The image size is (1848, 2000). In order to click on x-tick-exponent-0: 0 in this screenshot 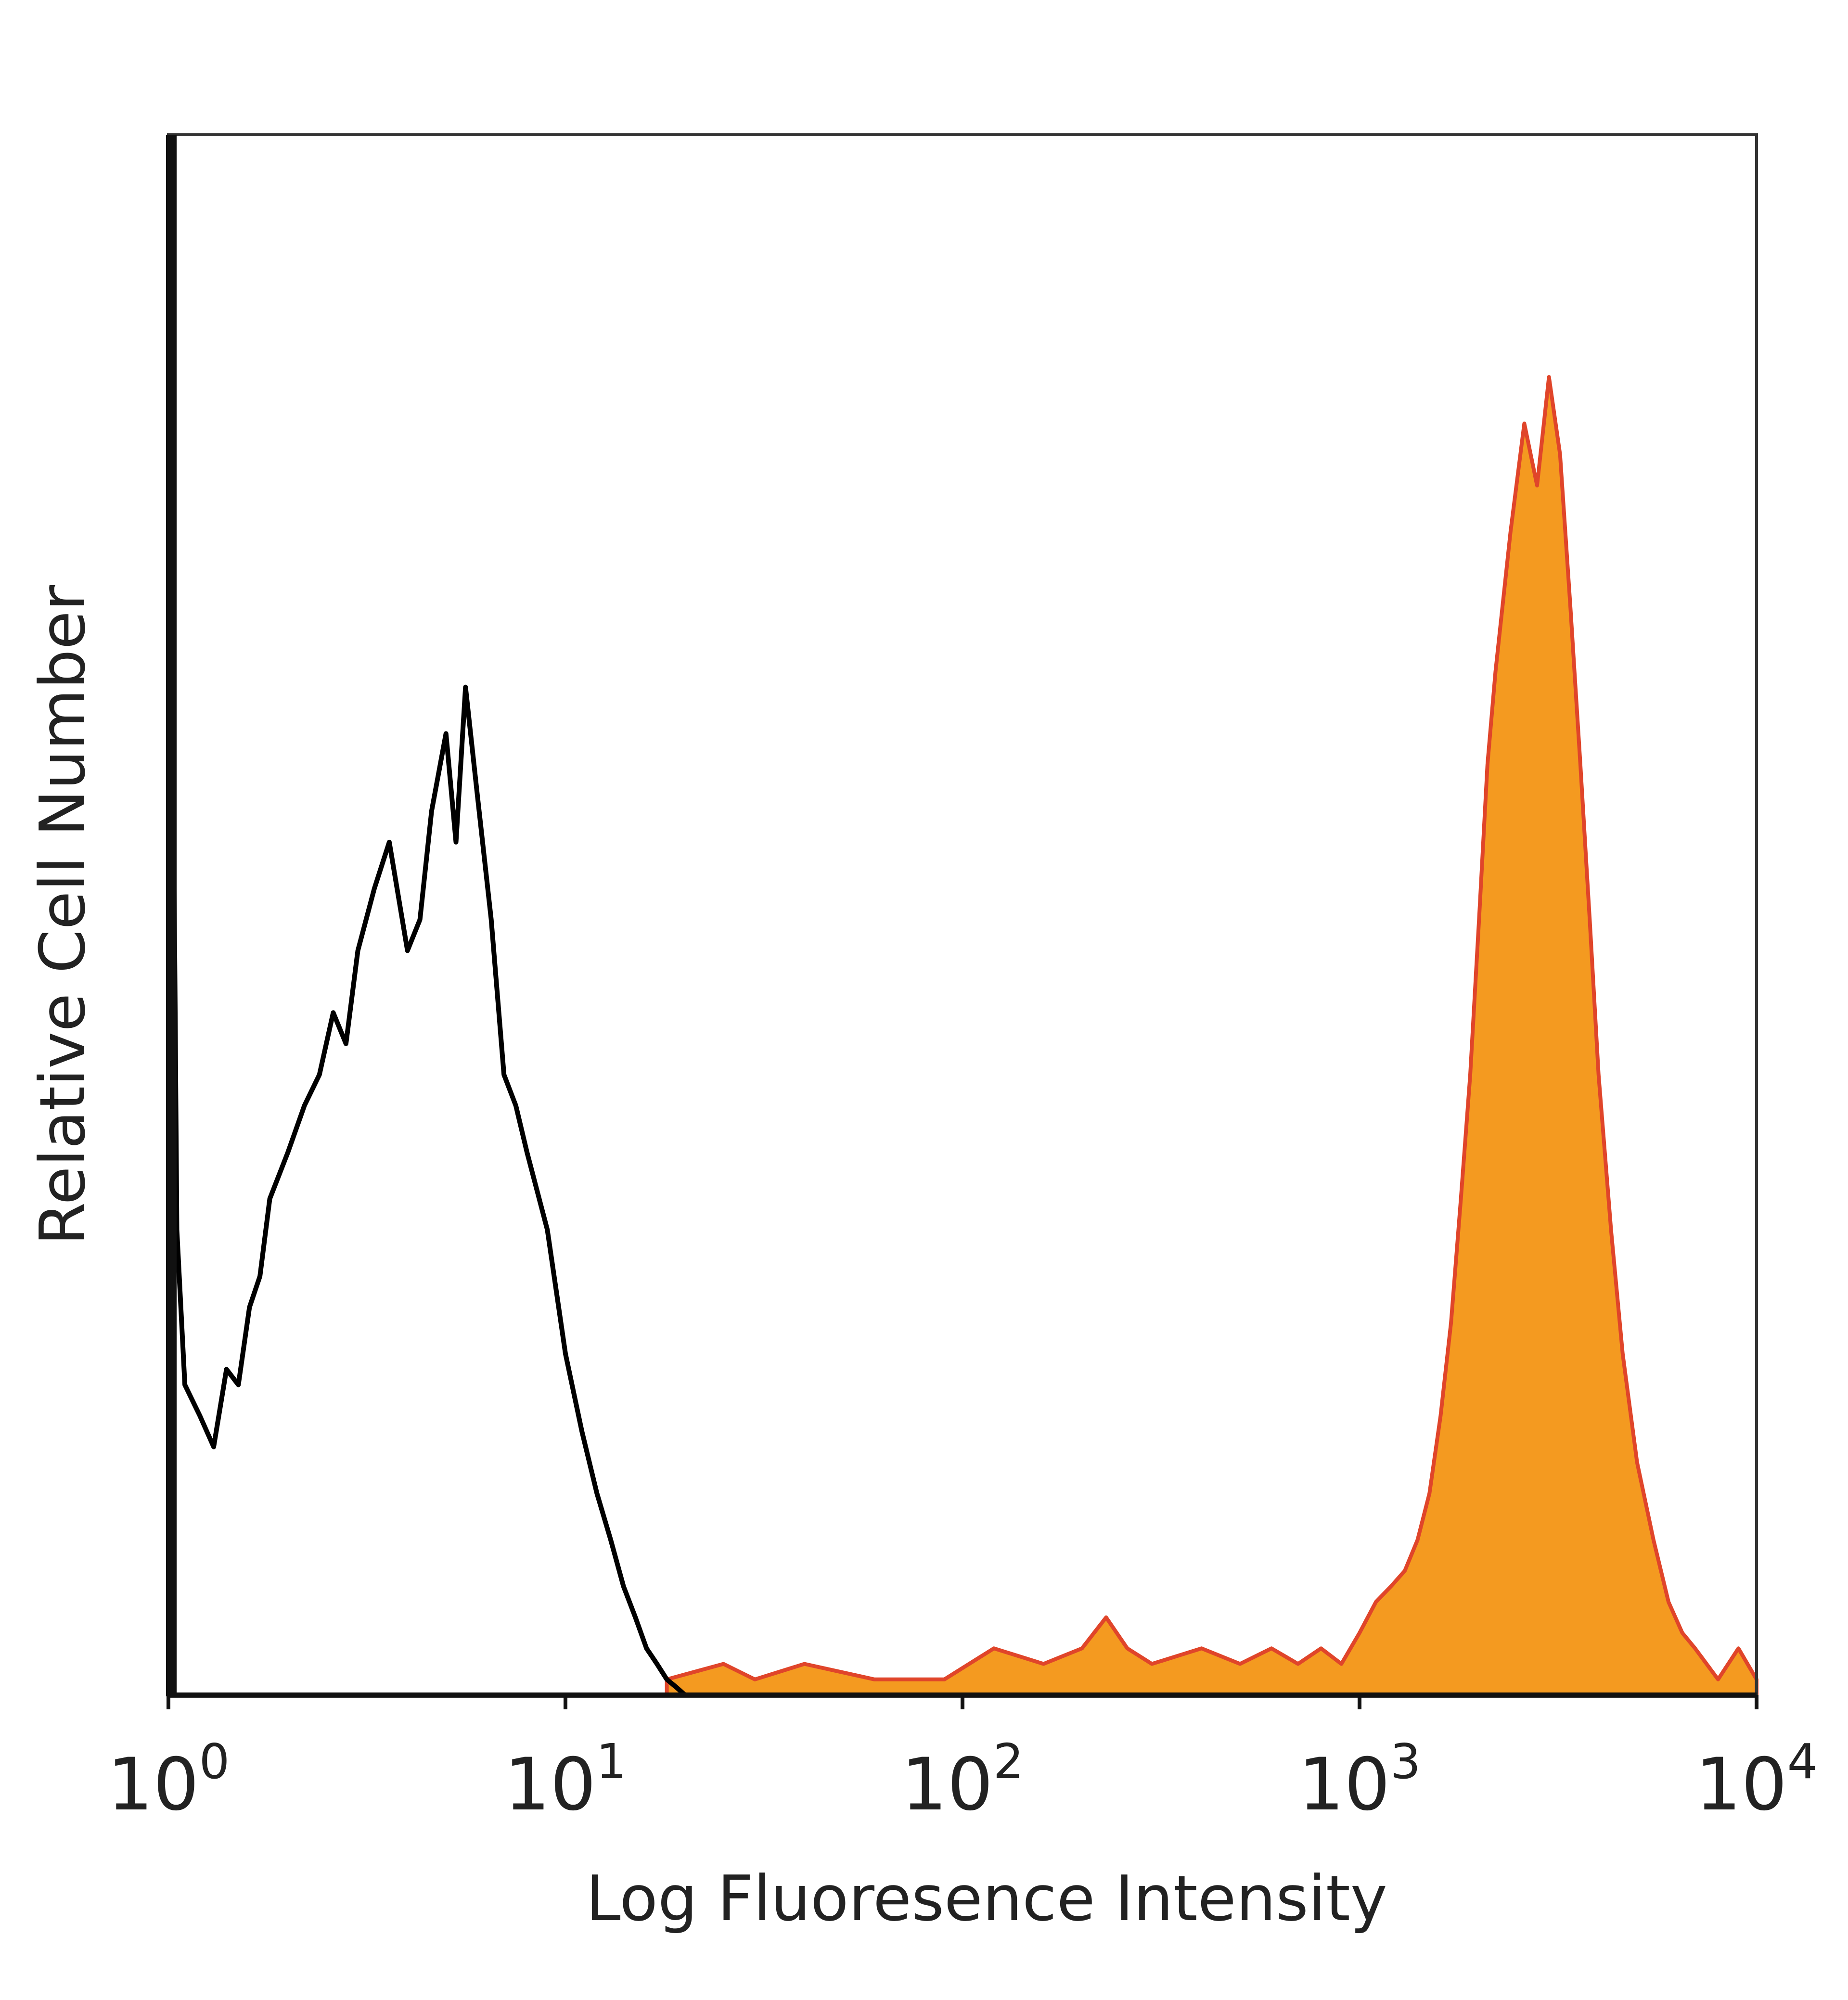, I will do `click(214, 1761)`.